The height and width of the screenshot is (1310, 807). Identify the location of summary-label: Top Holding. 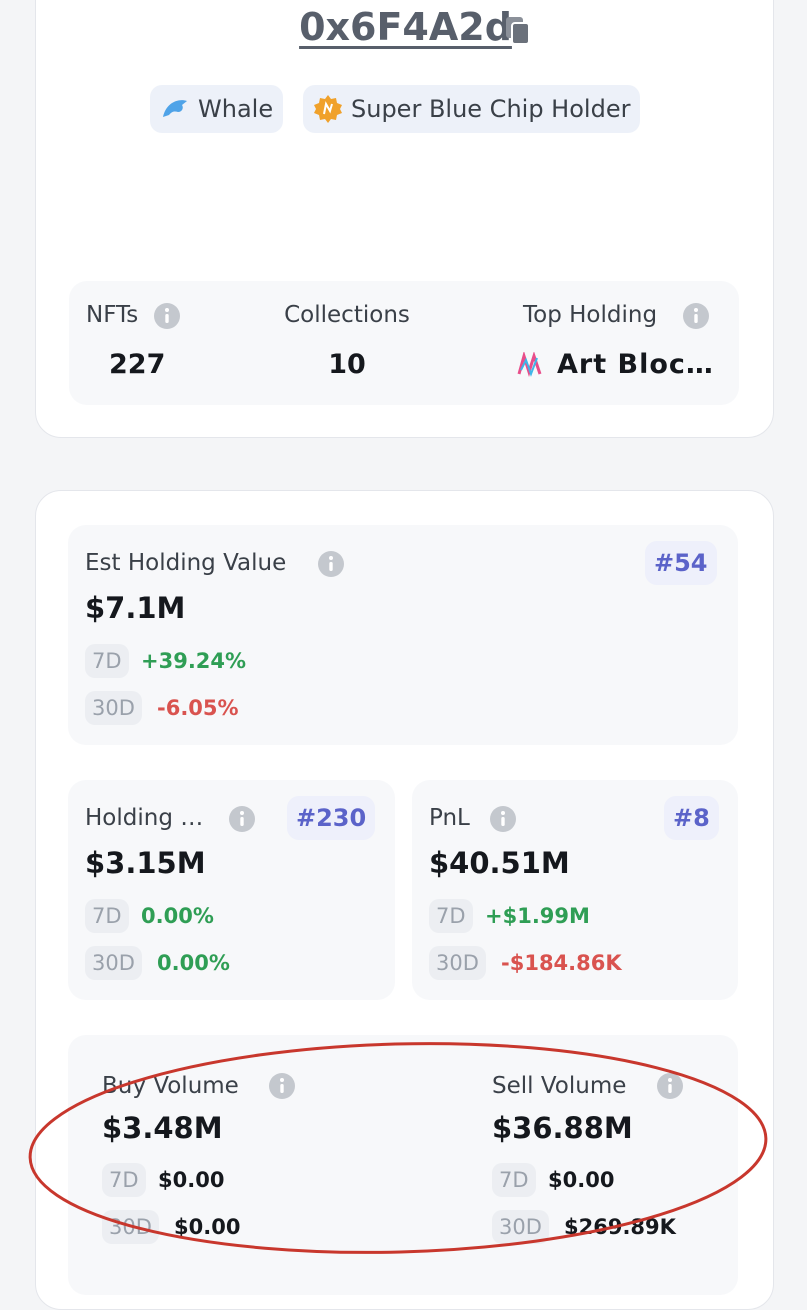
(590, 315).